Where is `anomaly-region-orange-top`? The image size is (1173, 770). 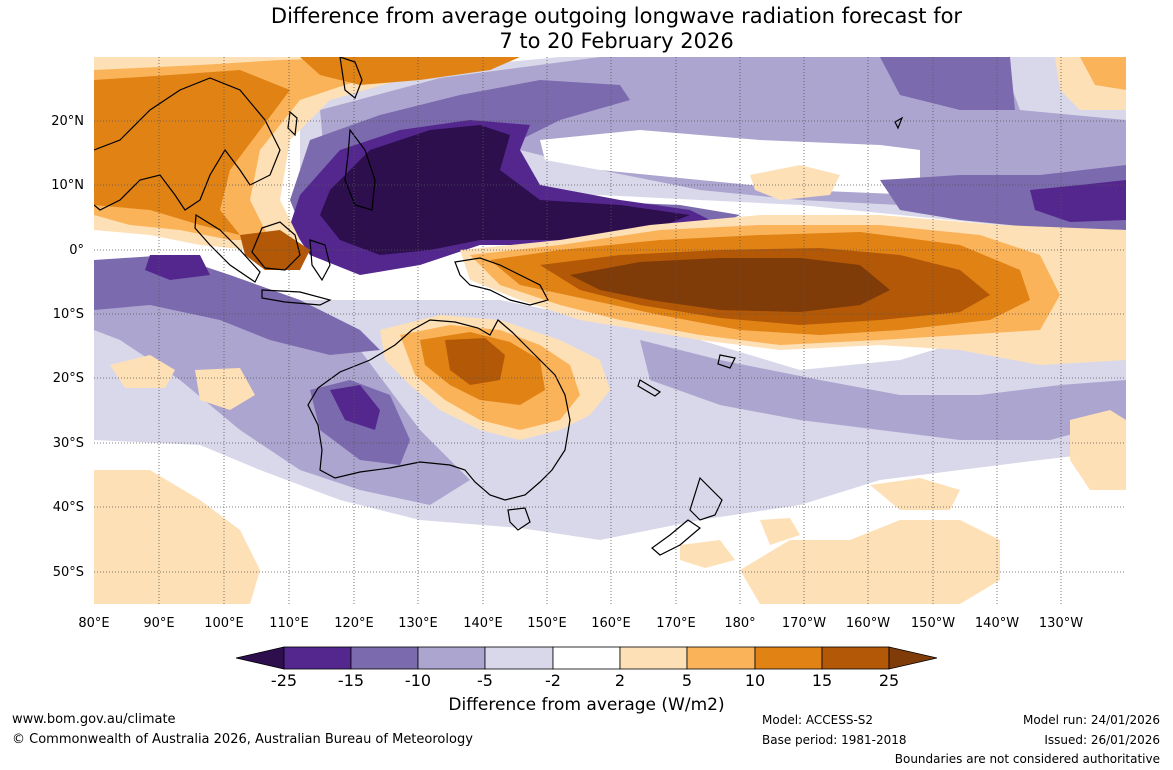 anomaly-region-orange-top is located at coordinates (410, 71).